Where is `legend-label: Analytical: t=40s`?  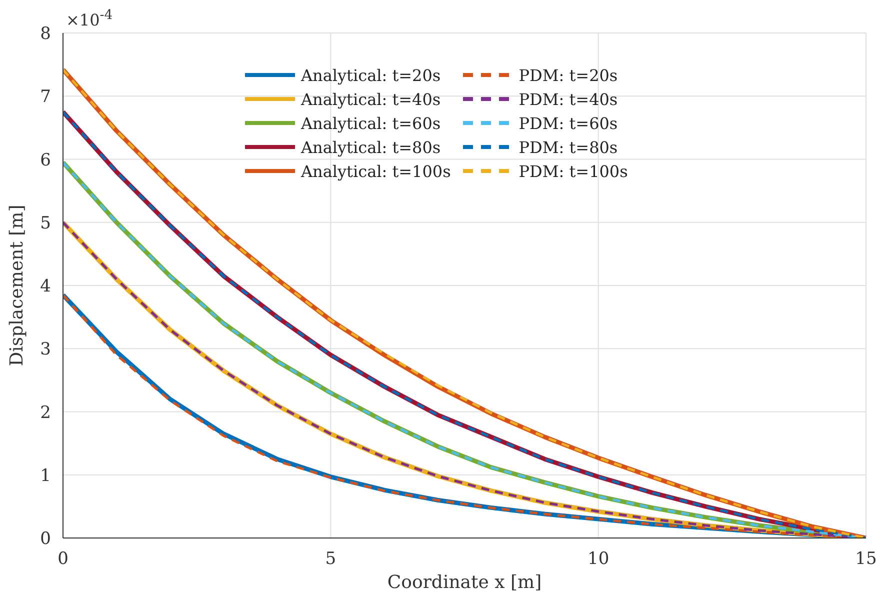
legend-label: Analytical: t=40s is located at coordinates (371, 99).